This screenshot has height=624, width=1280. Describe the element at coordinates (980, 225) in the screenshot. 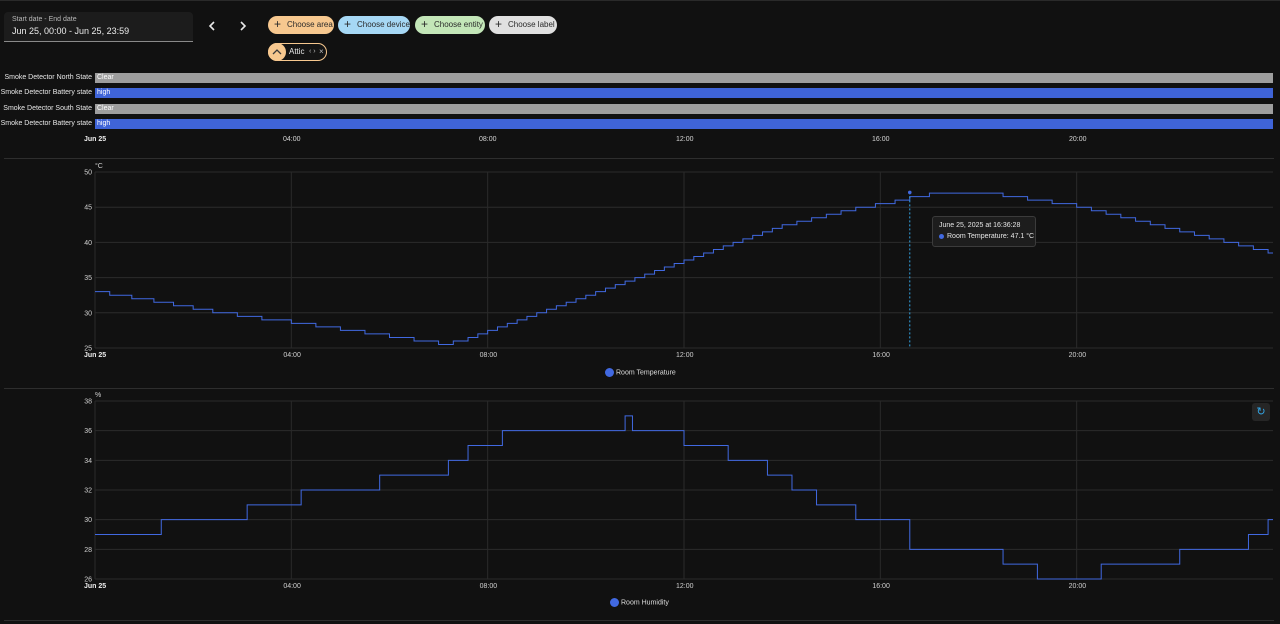

I see `tooltip-time: June 25, 2025 at 16:36:28` at that location.